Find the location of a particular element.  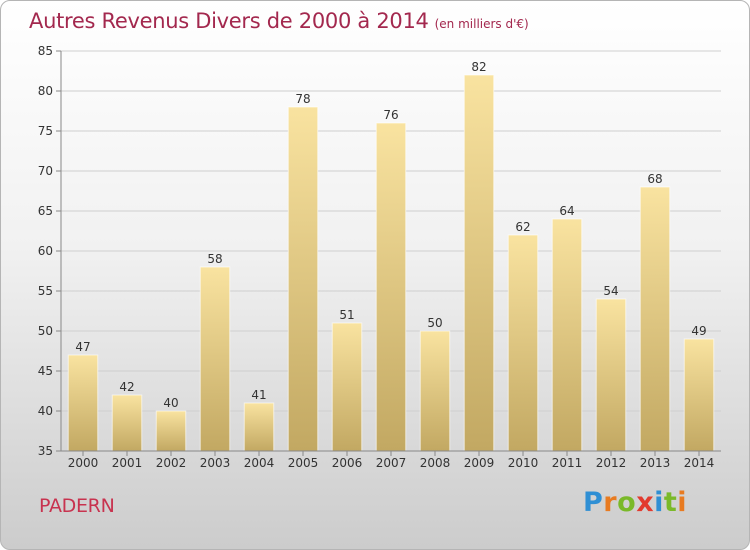

chart-title: Autres Revenus Divers de 2000 à 2014 is located at coordinates (229, 21).